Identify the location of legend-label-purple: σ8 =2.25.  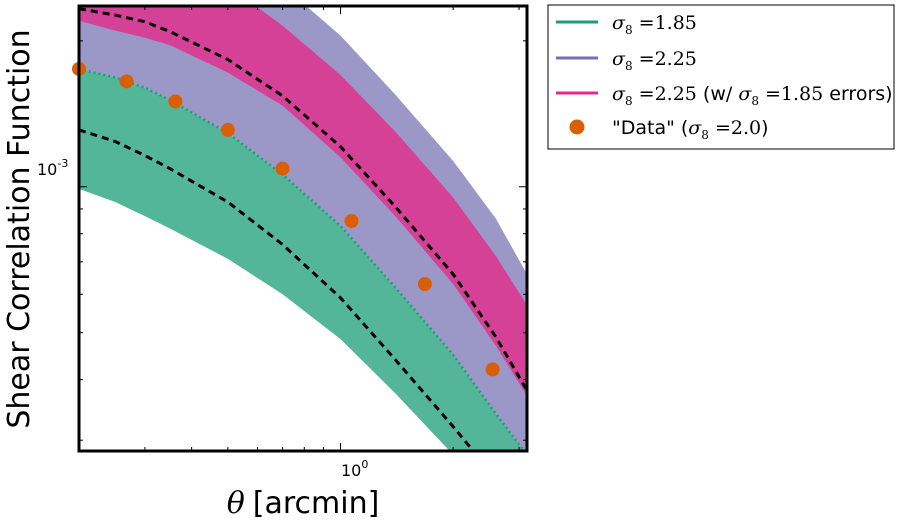
(654, 60).